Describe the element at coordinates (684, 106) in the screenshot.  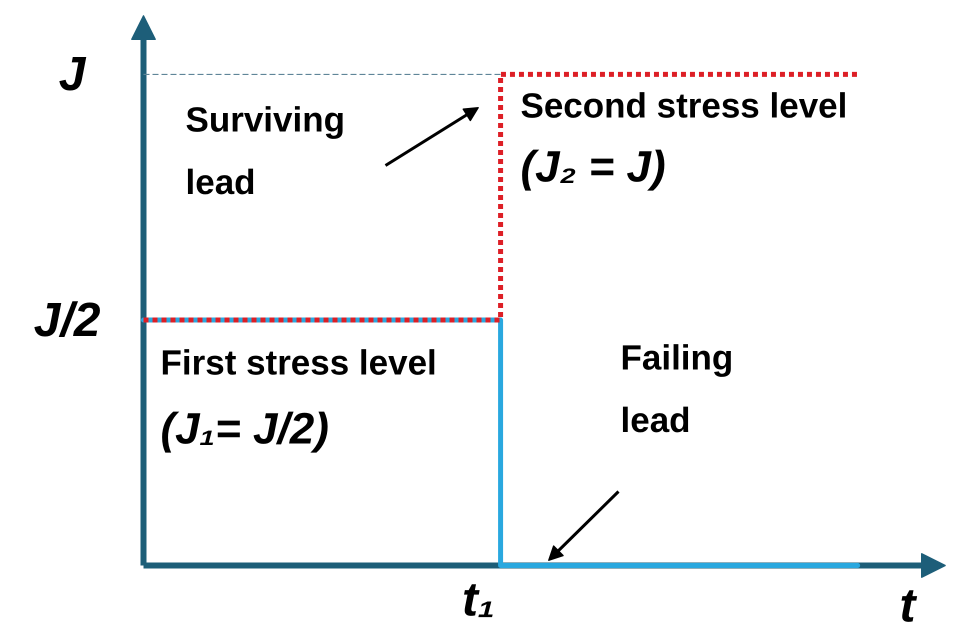
I see `annotation: Second stress level` at that location.